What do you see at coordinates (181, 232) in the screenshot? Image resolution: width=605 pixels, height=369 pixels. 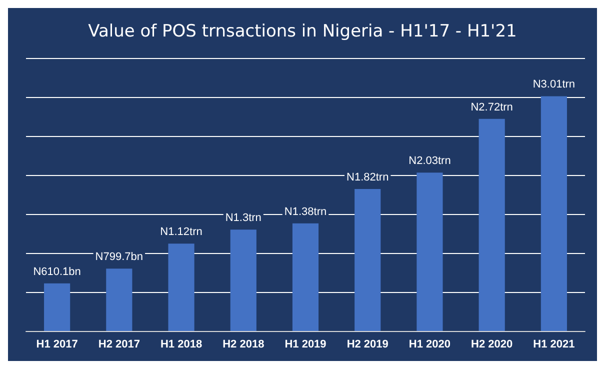 I see `data-label: N1.12trn` at bounding box center [181, 232].